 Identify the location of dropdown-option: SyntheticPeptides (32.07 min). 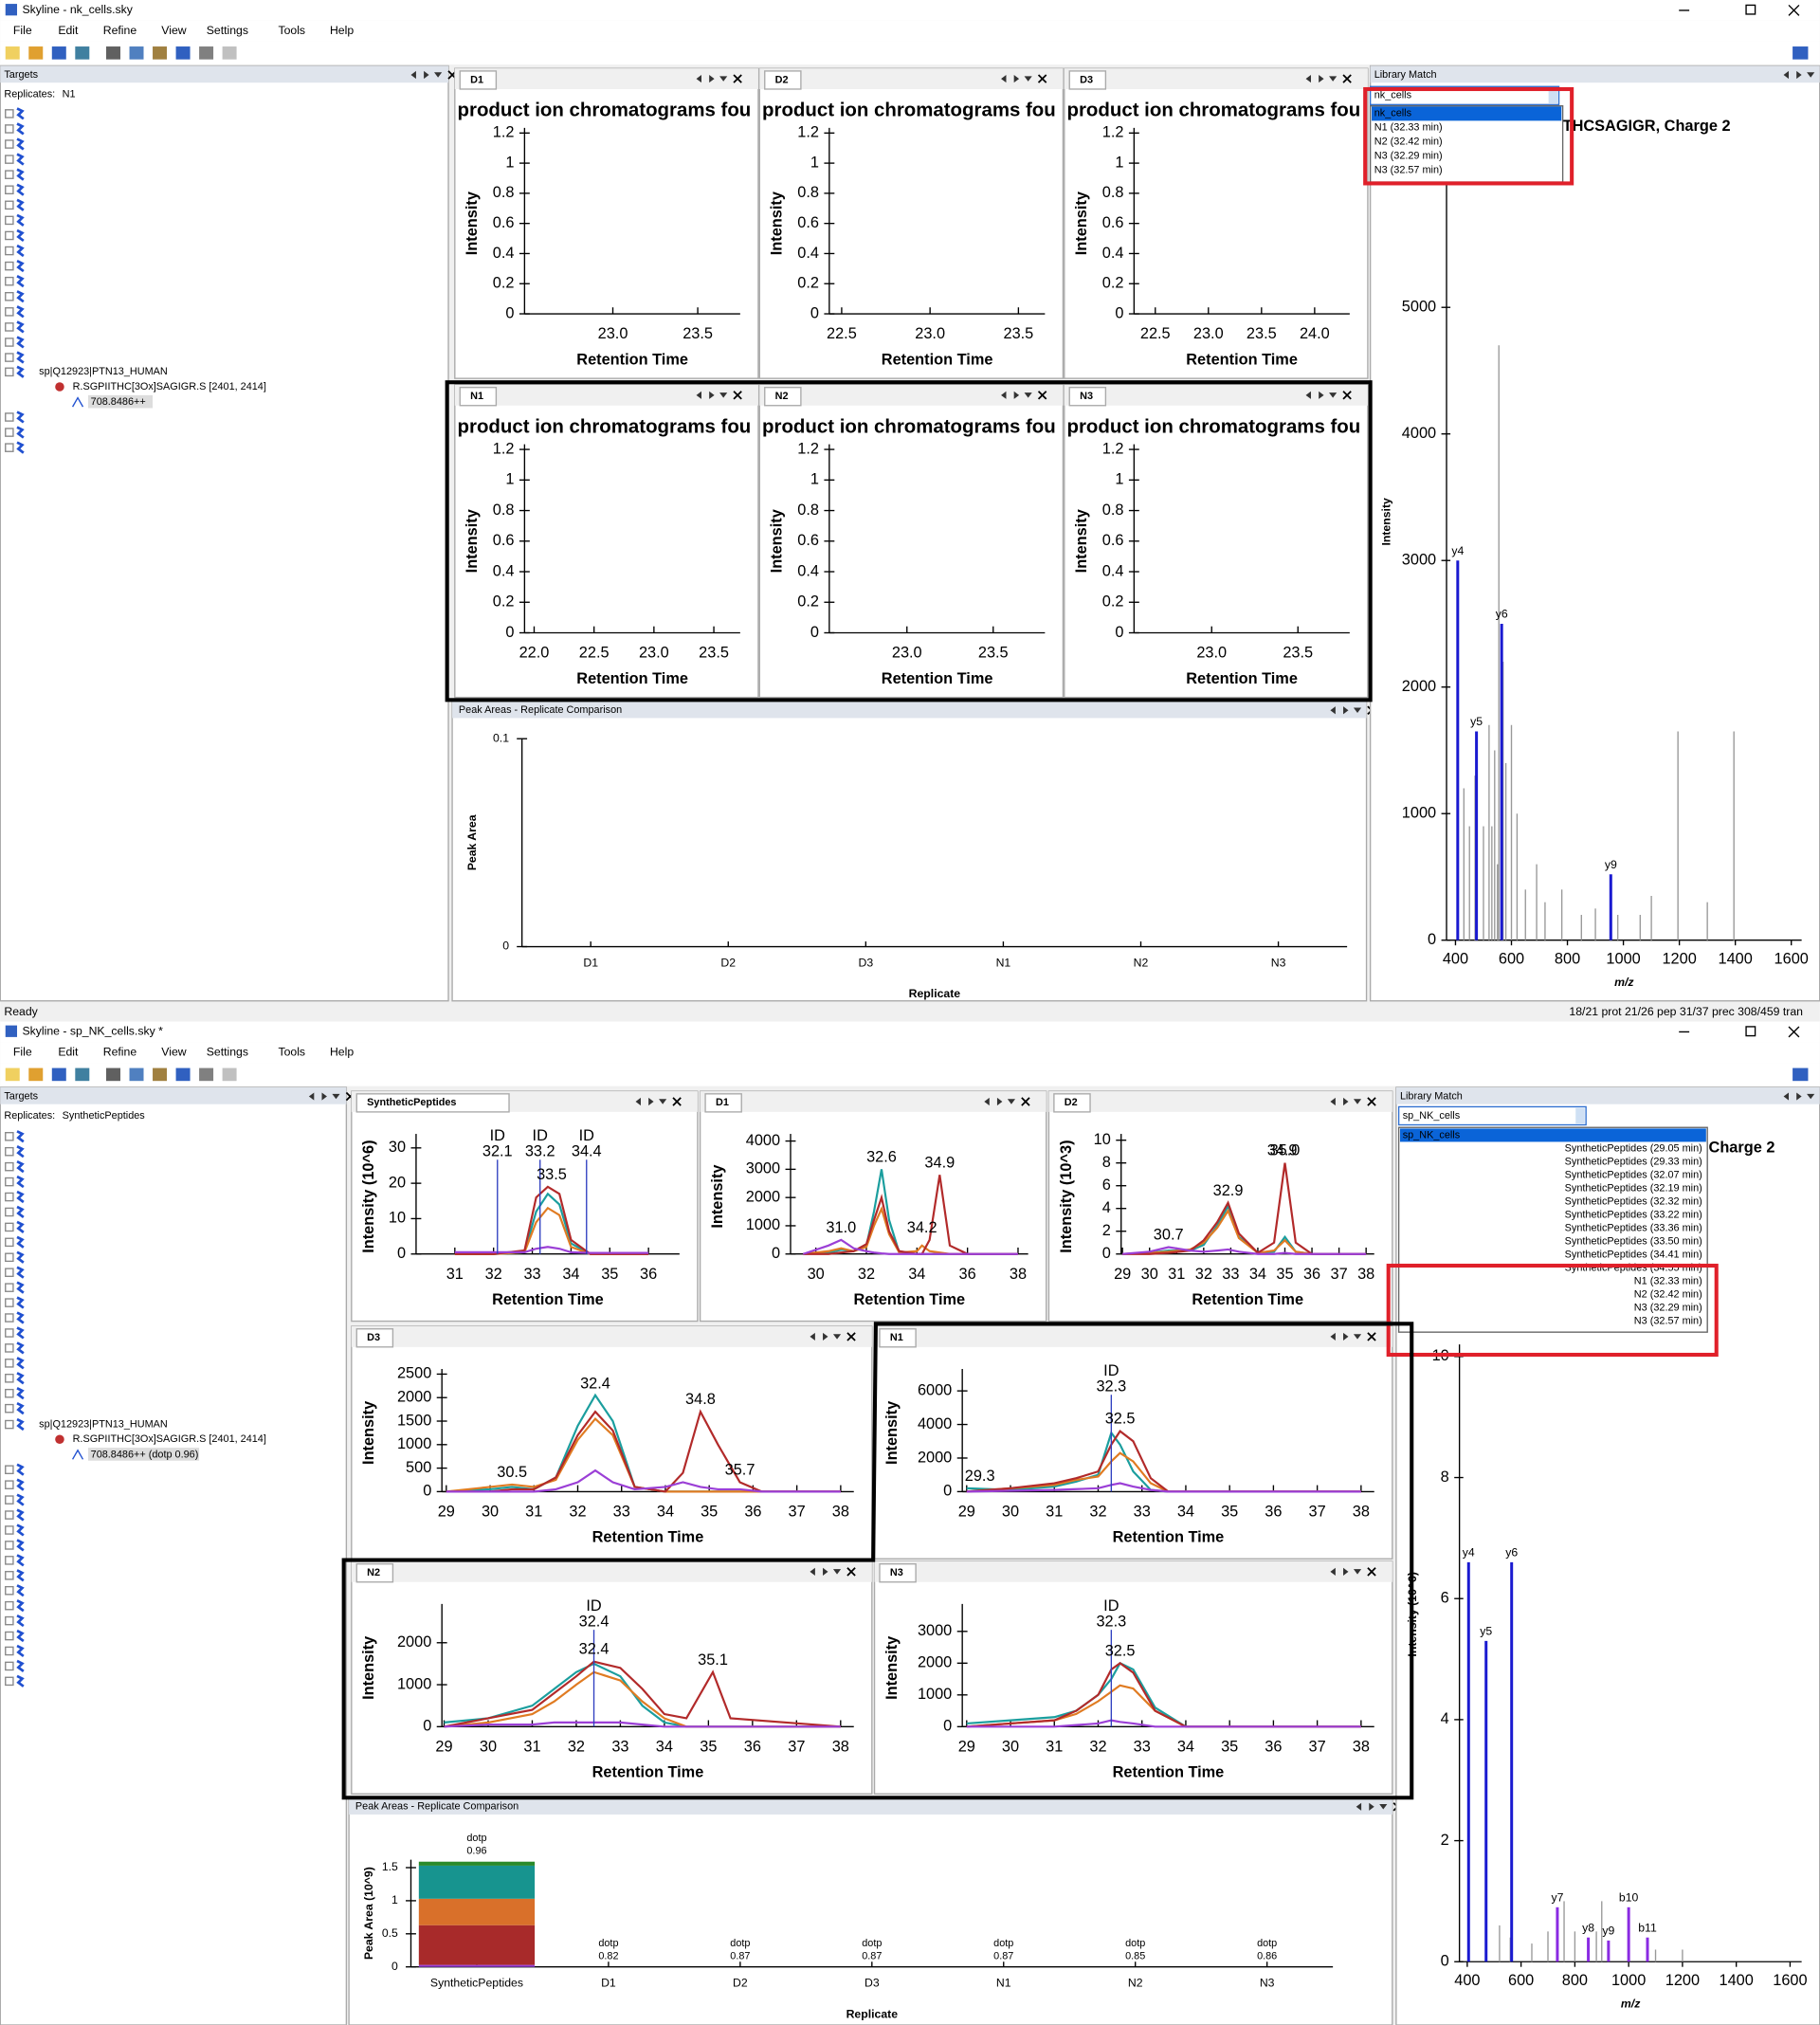
(1633, 1174).